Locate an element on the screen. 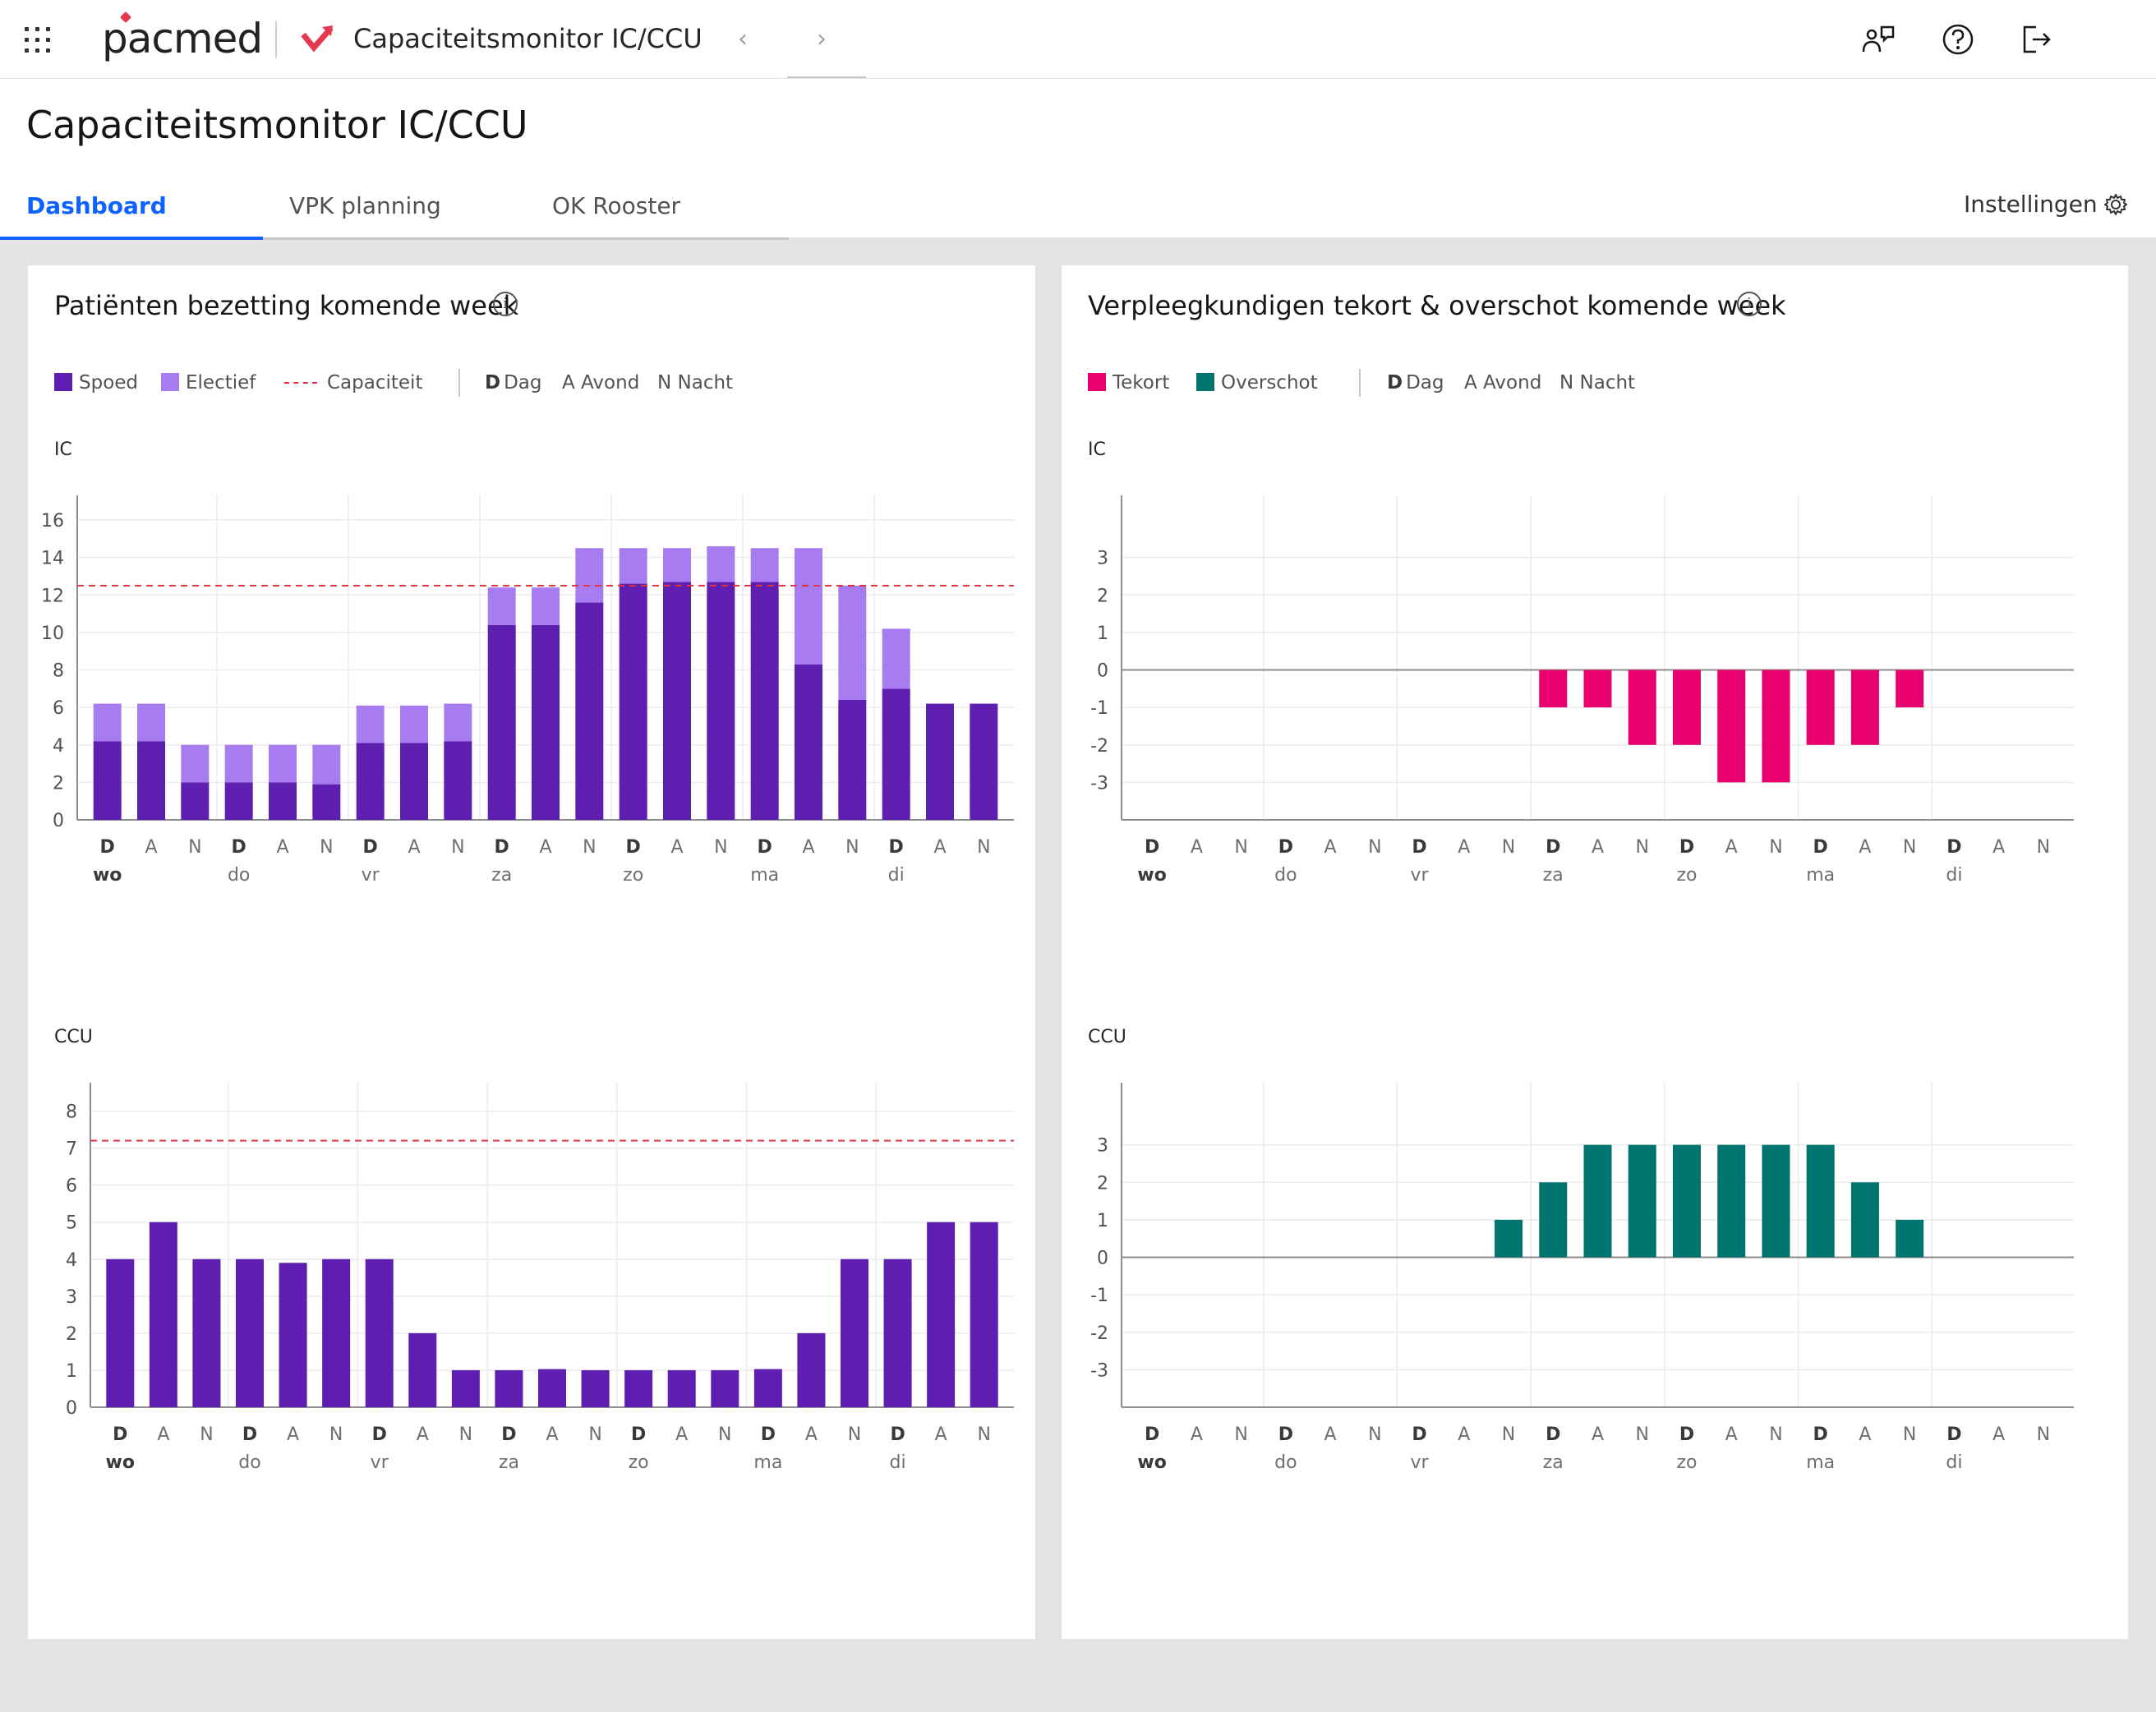 This screenshot has height=1712, width=2156. y-tick-label: 12 is located at coordinates (52, 596).